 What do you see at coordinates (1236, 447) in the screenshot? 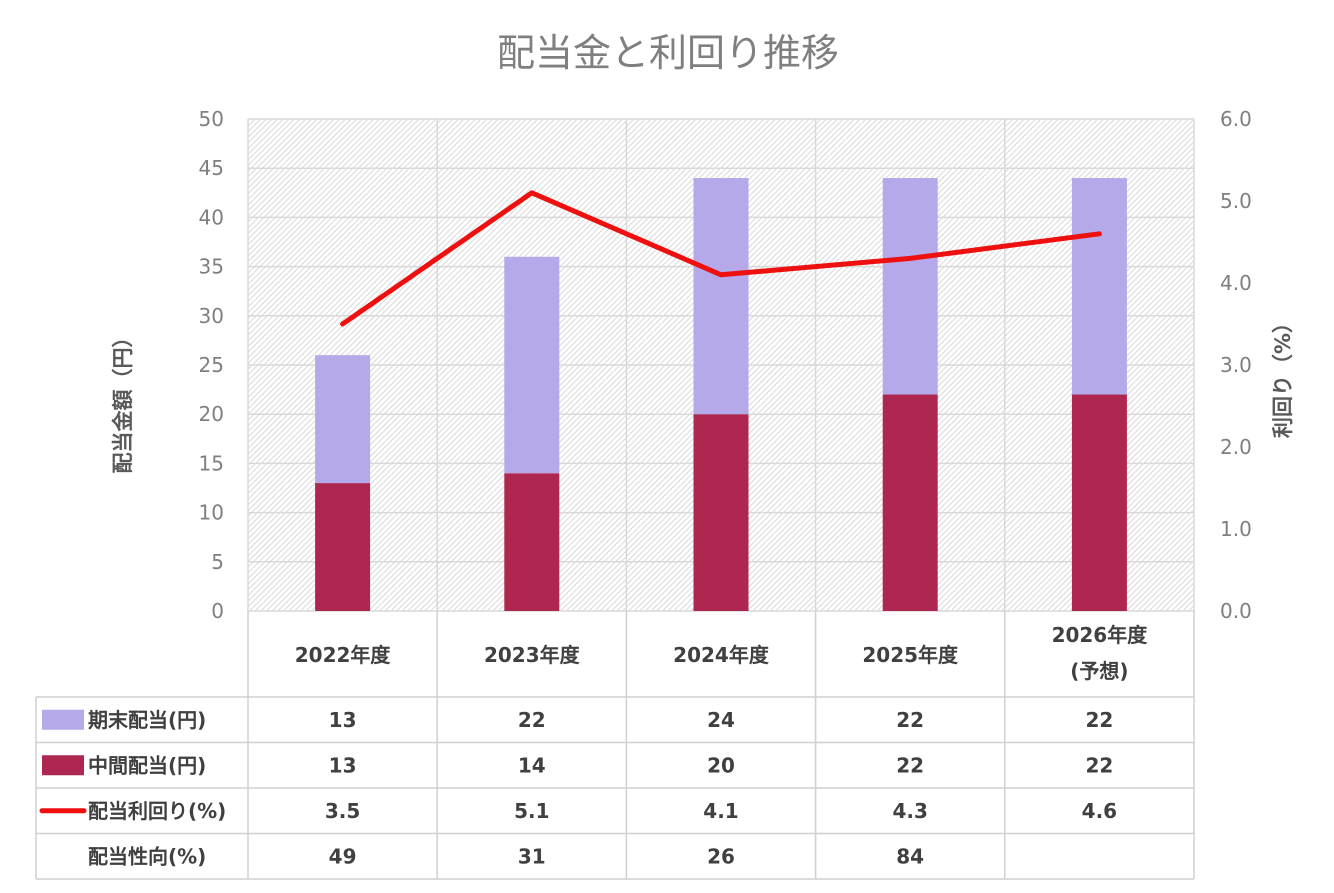
I see `y2-tick-label: 2.0` at bounding box center [1236, 447].